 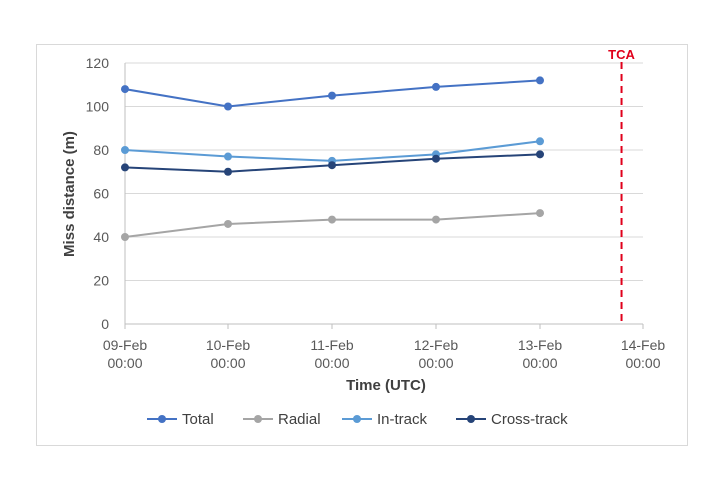 What do you see at coordinates (529, 419) in the screenshot?
I see `legend-label-cross-track: Cross-track` at bounding box center [529, 419].